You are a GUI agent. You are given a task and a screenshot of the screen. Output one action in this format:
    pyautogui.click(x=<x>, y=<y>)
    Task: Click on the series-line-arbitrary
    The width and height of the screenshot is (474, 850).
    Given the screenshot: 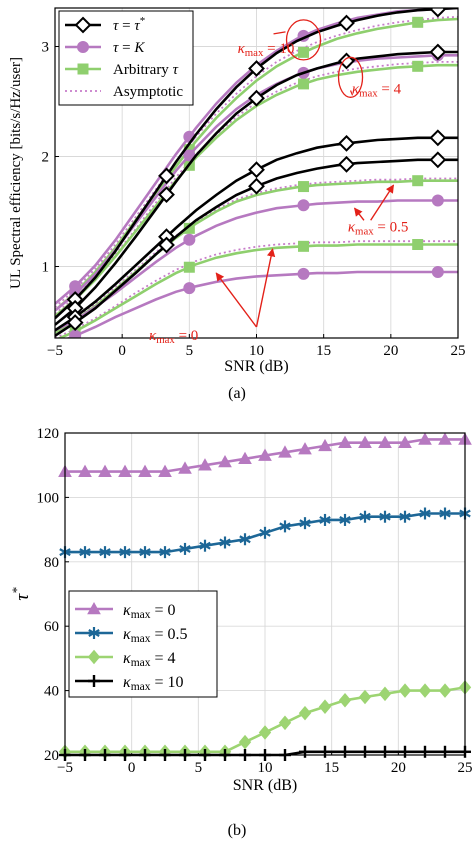 What is the action you would take?
    pyautogui.click(x=257, y=290)
    